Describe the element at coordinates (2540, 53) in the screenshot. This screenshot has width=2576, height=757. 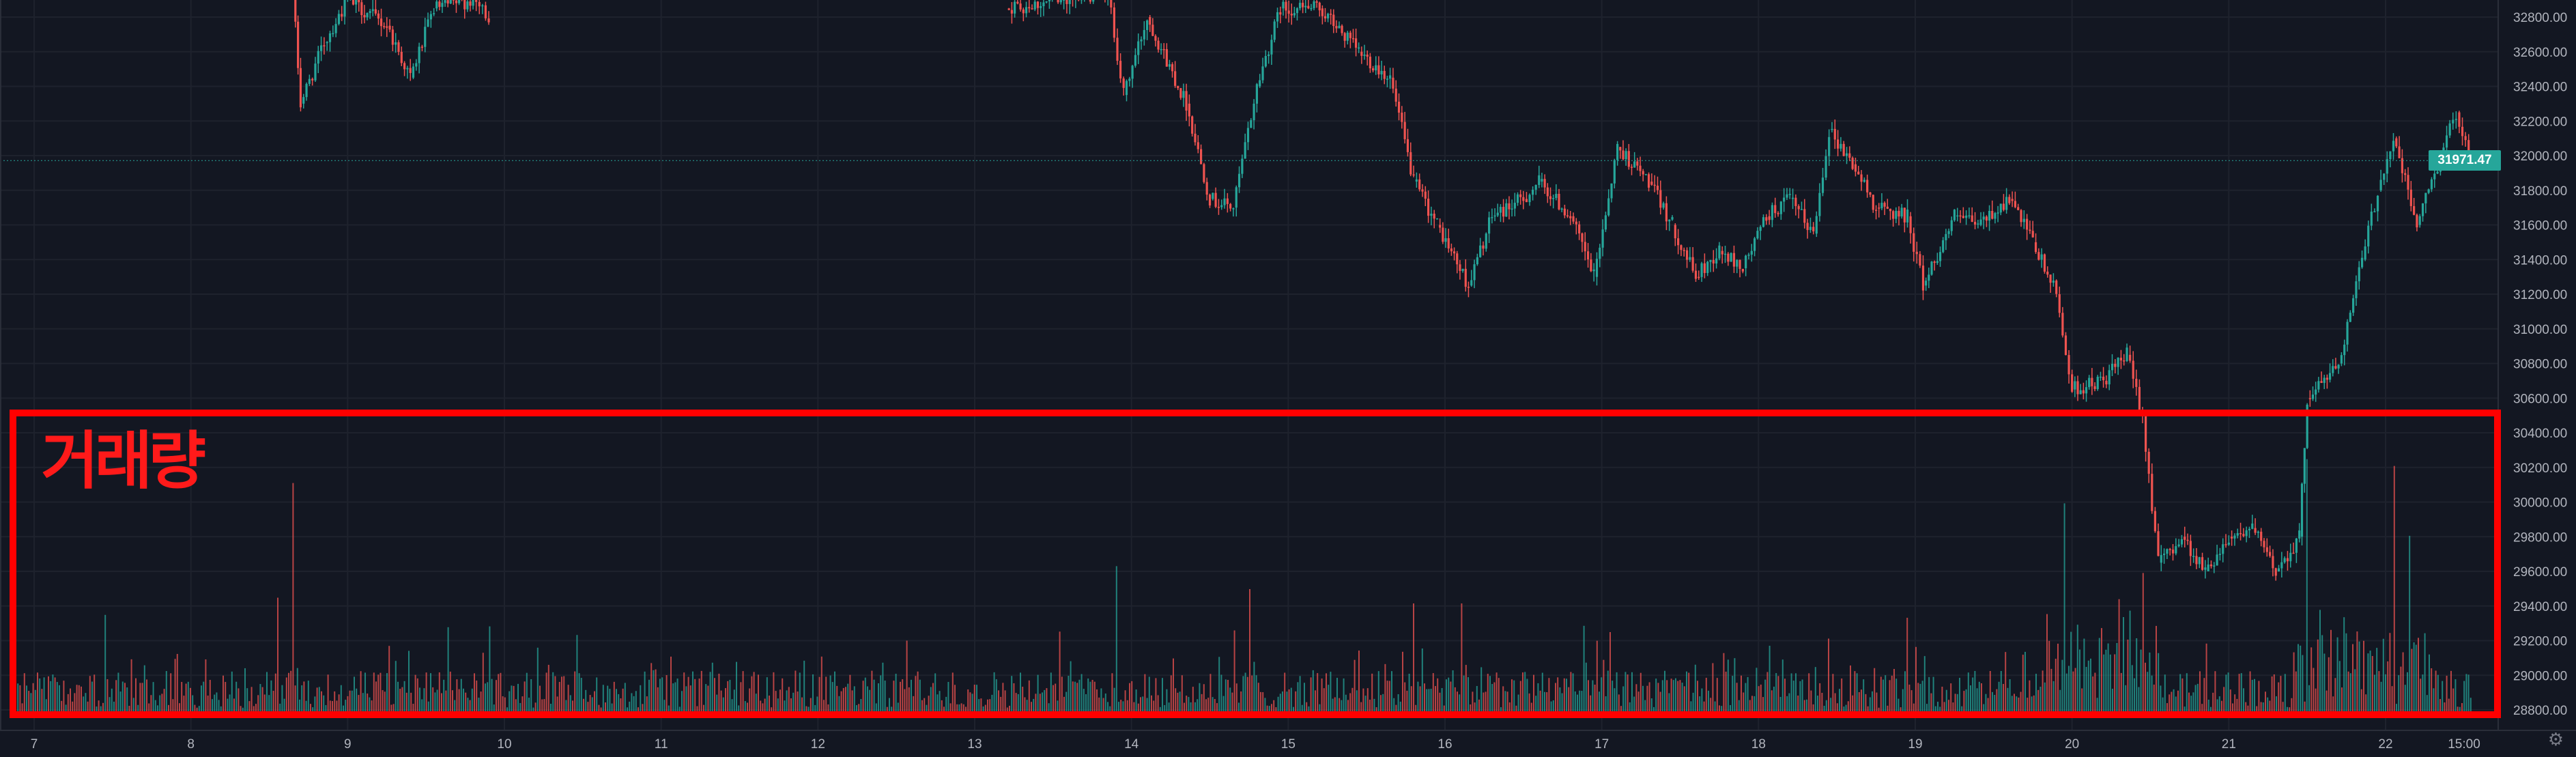
I see `price-axis-label: 32600.00` at that location.